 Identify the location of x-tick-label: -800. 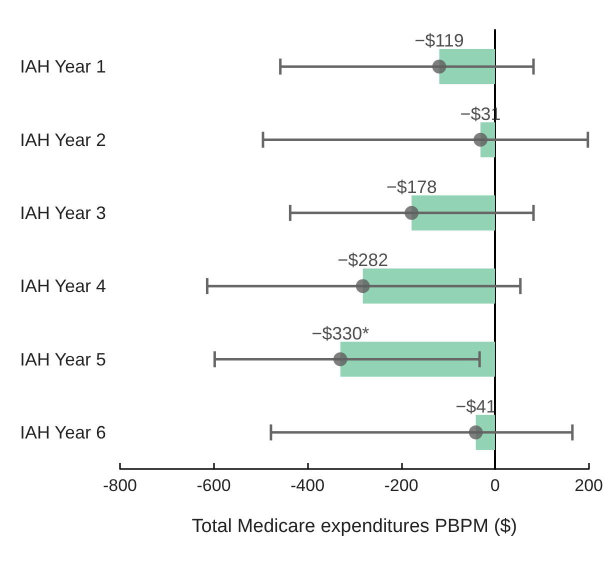
(120, 485).